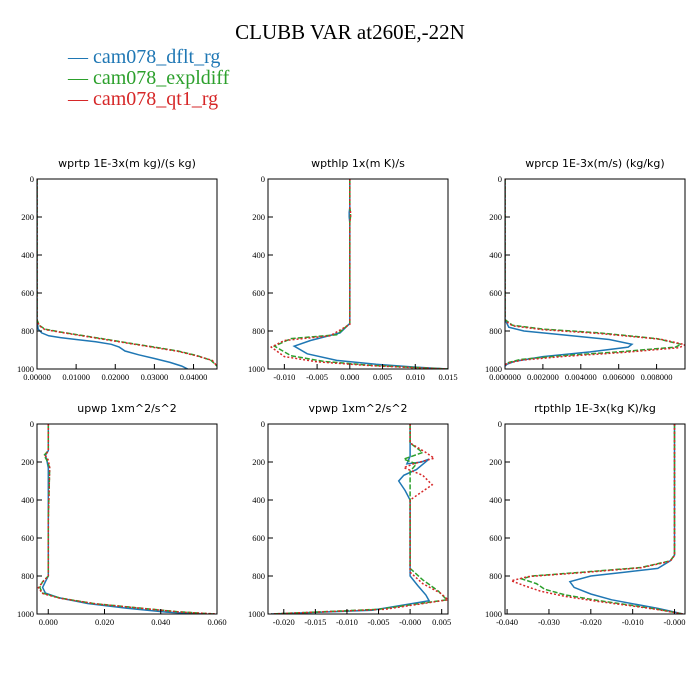 Image resolution: width=700 pixels, height=700 pixels. What do you see at coordinates (595, 408) in the screenshot?
I see `panel-title: rtpthlp 1E-3x(kg K)/kg` at bounding box center [595, 408].